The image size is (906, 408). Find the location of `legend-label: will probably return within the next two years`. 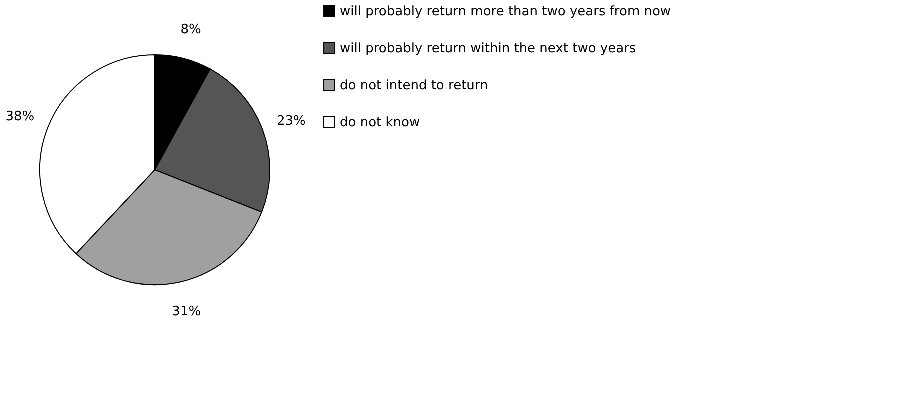

legend-label: will probably return within the next two years is located at coordinates (488, 49).